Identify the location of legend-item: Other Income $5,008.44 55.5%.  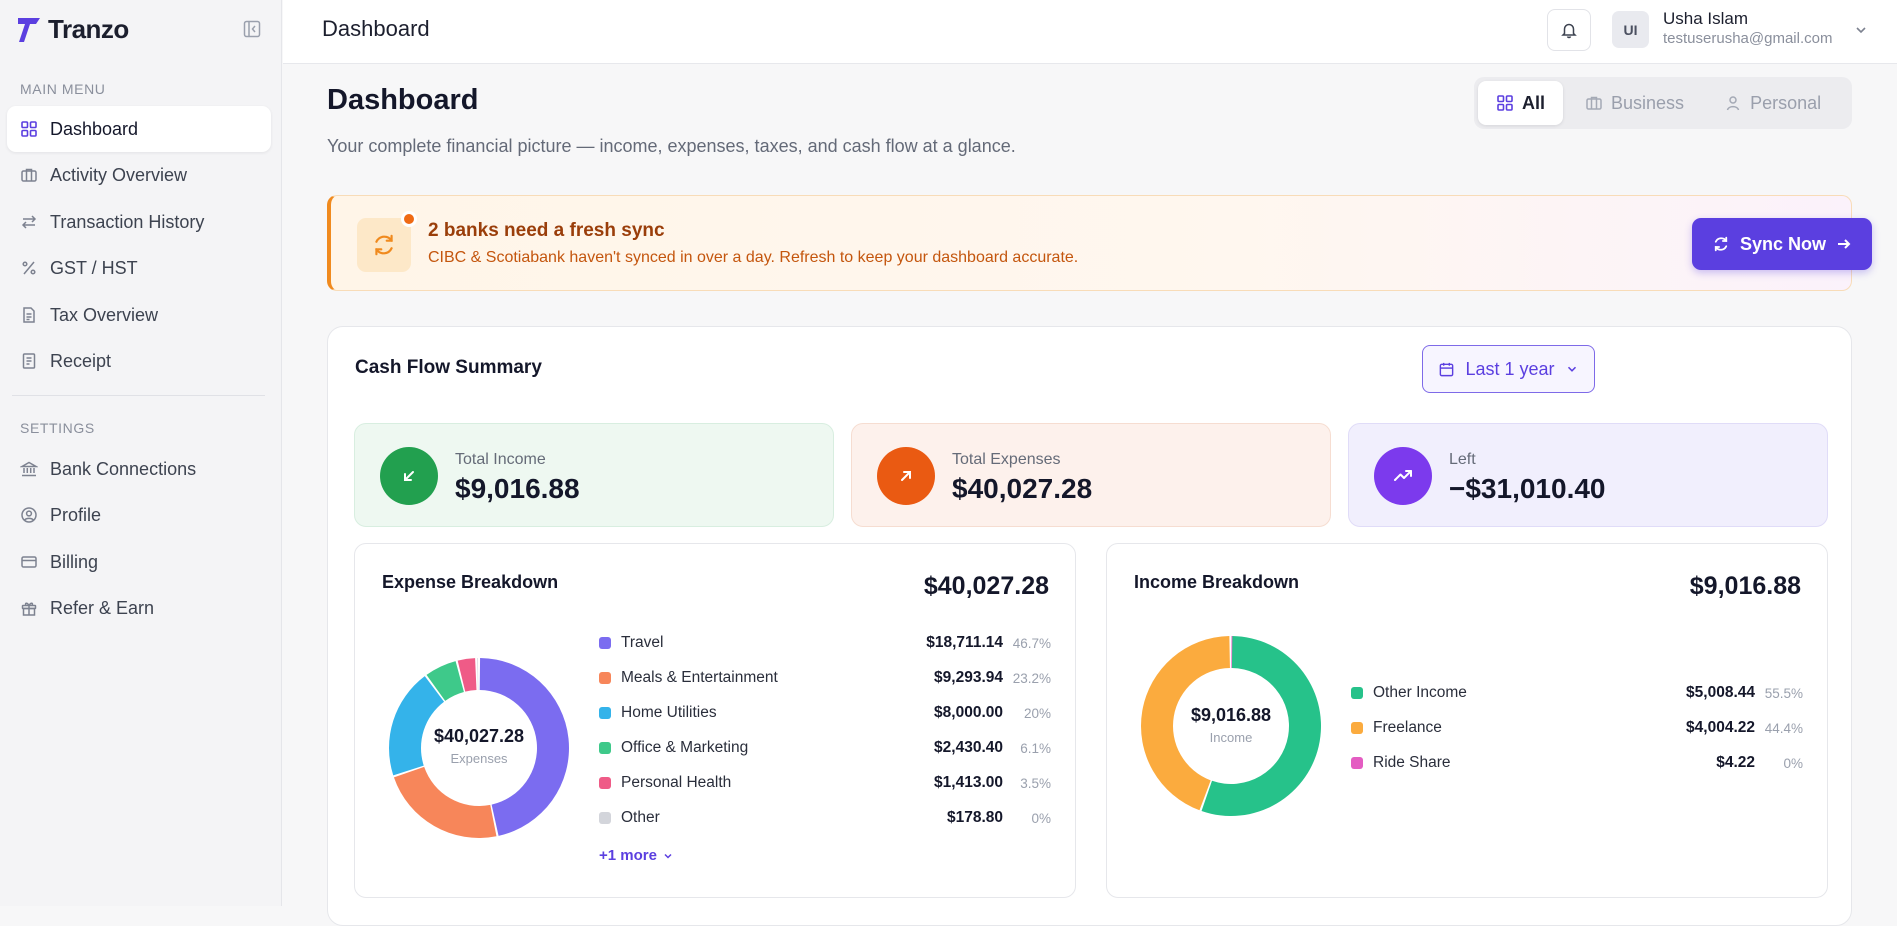
(1577, 693).